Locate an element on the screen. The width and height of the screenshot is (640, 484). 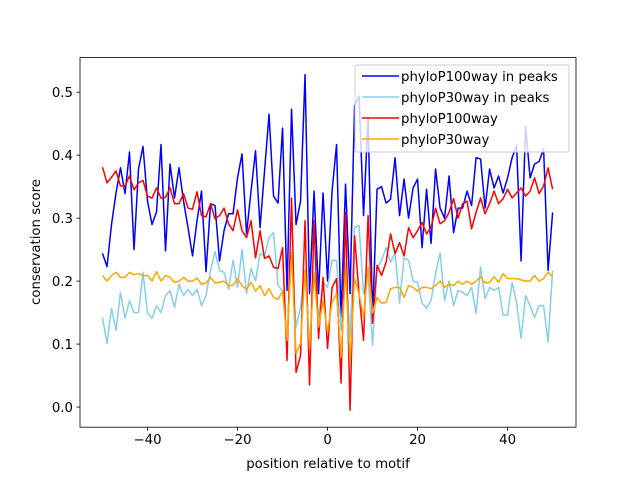
y-axis: 0.0 0.1 0.2 0.3 0.4 0.5 is located at coordinates (66, 251).